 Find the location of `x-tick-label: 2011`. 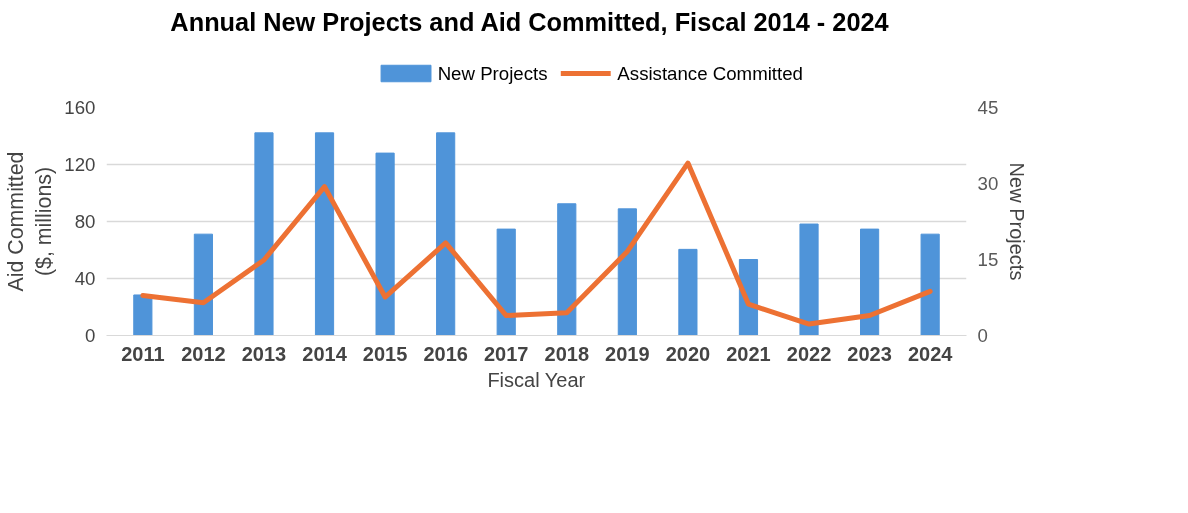

x-tick-label: 2011 is located at coordinates (143, 353).